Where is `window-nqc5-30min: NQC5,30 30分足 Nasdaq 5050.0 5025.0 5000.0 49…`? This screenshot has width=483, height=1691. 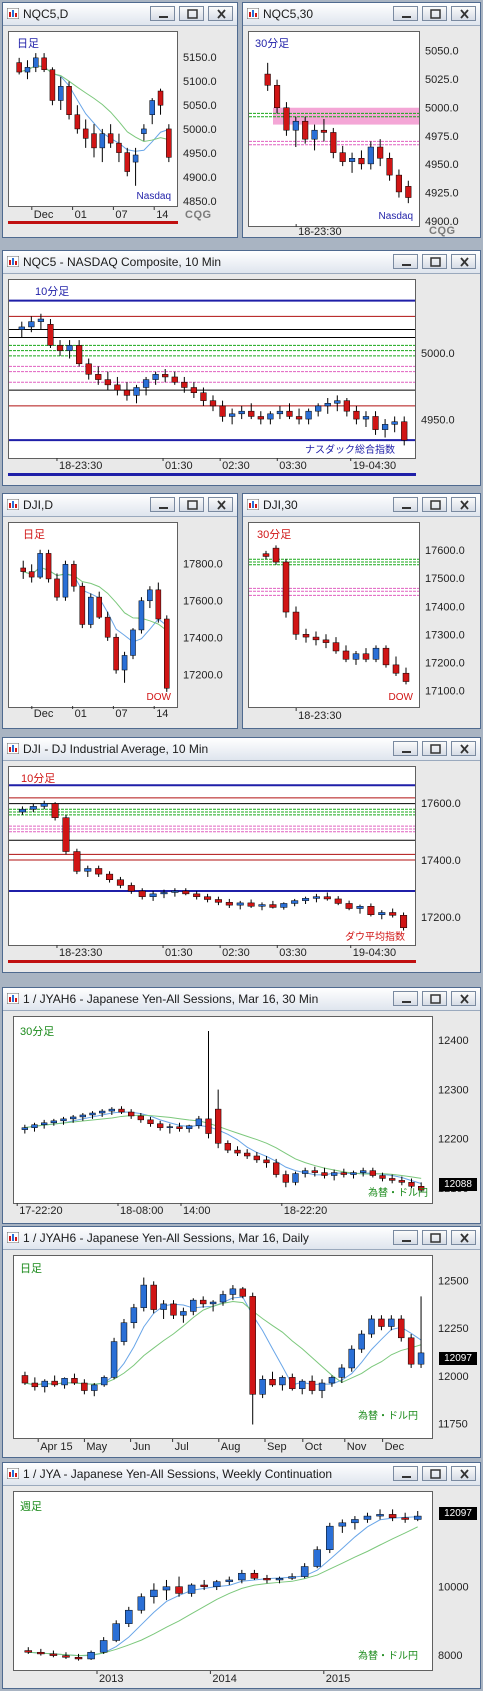
window-nqc5-30min: NQC5,30 30分足 Nasdaq 5050.0 5025.0 5000.0 49… is located at coordinates (361, 120).